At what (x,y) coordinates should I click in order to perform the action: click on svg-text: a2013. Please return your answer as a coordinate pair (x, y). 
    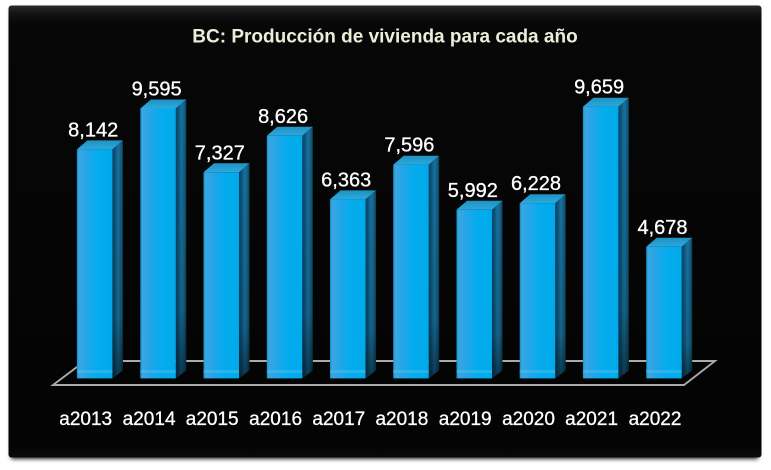
    Looking at the image, I should click on (85, 419).